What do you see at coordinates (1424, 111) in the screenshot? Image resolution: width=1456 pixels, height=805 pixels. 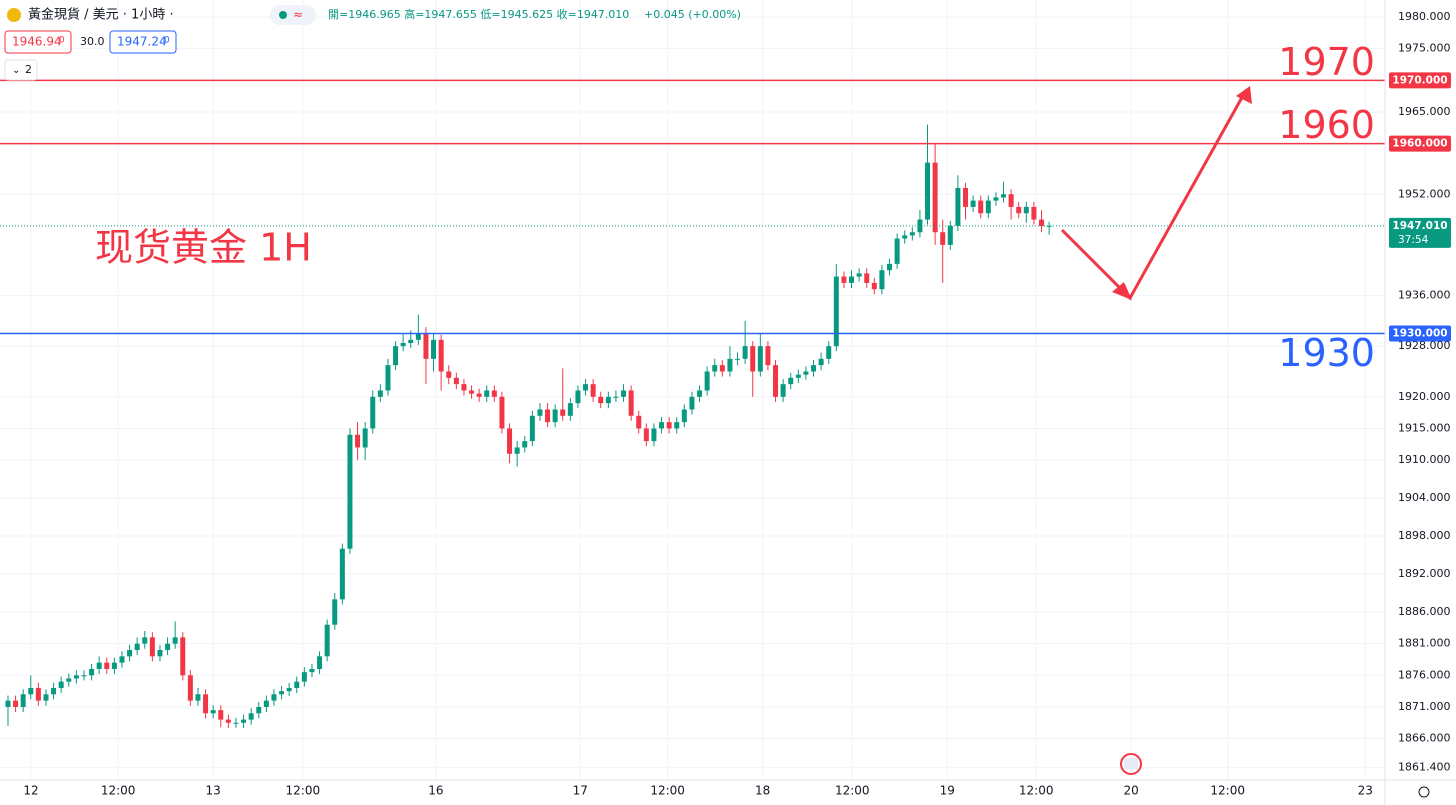 I see `y-tick-label: 1965.000` at bounding box center [1424, 111].